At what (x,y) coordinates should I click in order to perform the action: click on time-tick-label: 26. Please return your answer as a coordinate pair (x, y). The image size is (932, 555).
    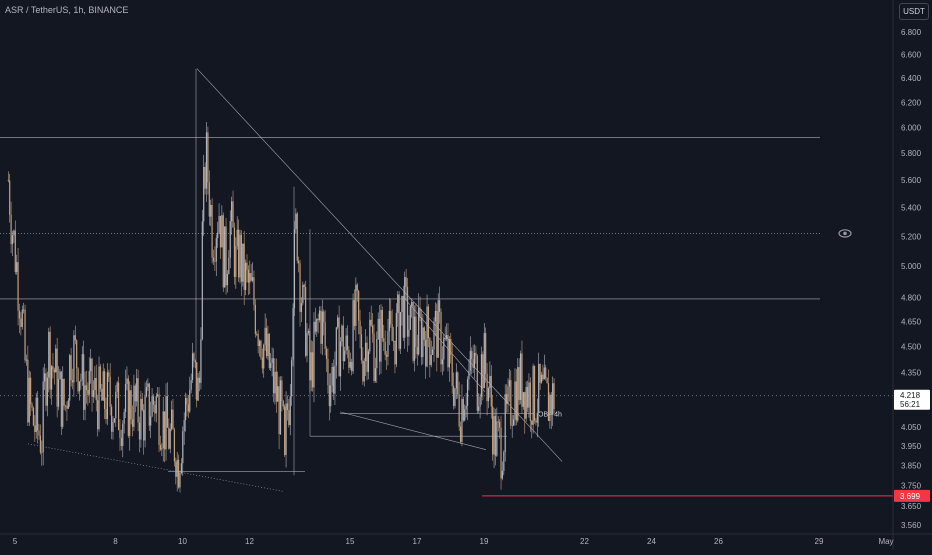
    Looking at the image, I should click on (718, 541).